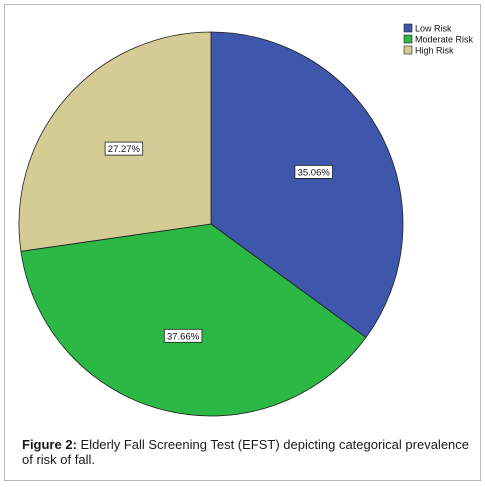 This screenshot has width=485, height=487. I want to click on data-label-high-risk: 27.27%, so click(124, 148).